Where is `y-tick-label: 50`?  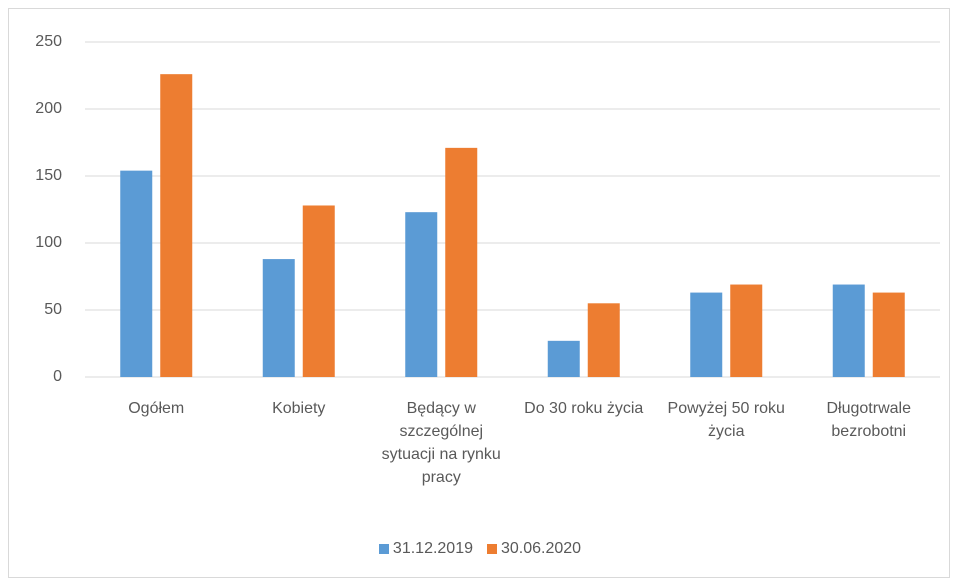 y-tick-label: 50 is located at coordinates (53, 309).